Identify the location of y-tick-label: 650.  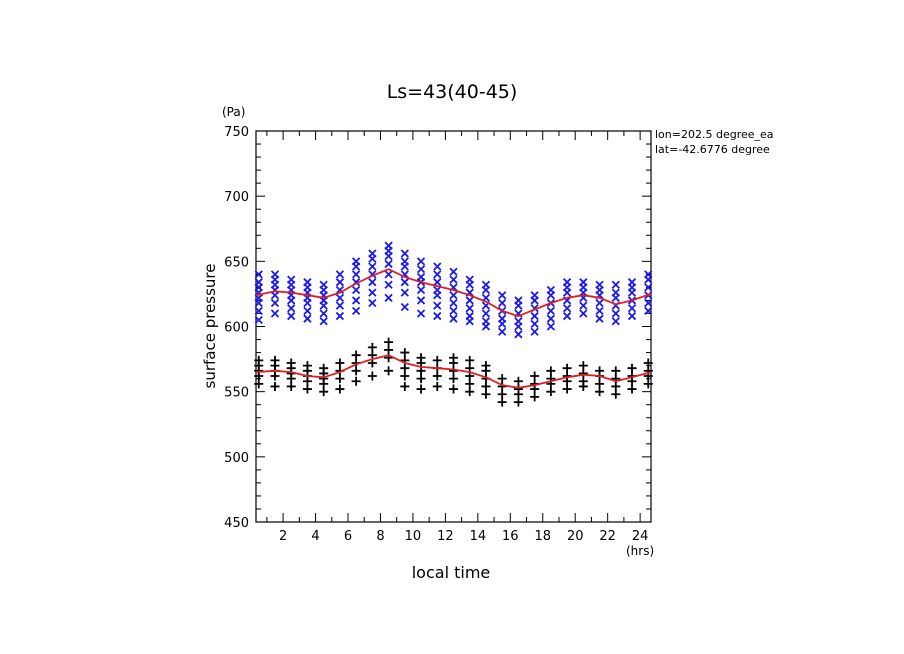
(236, 262).